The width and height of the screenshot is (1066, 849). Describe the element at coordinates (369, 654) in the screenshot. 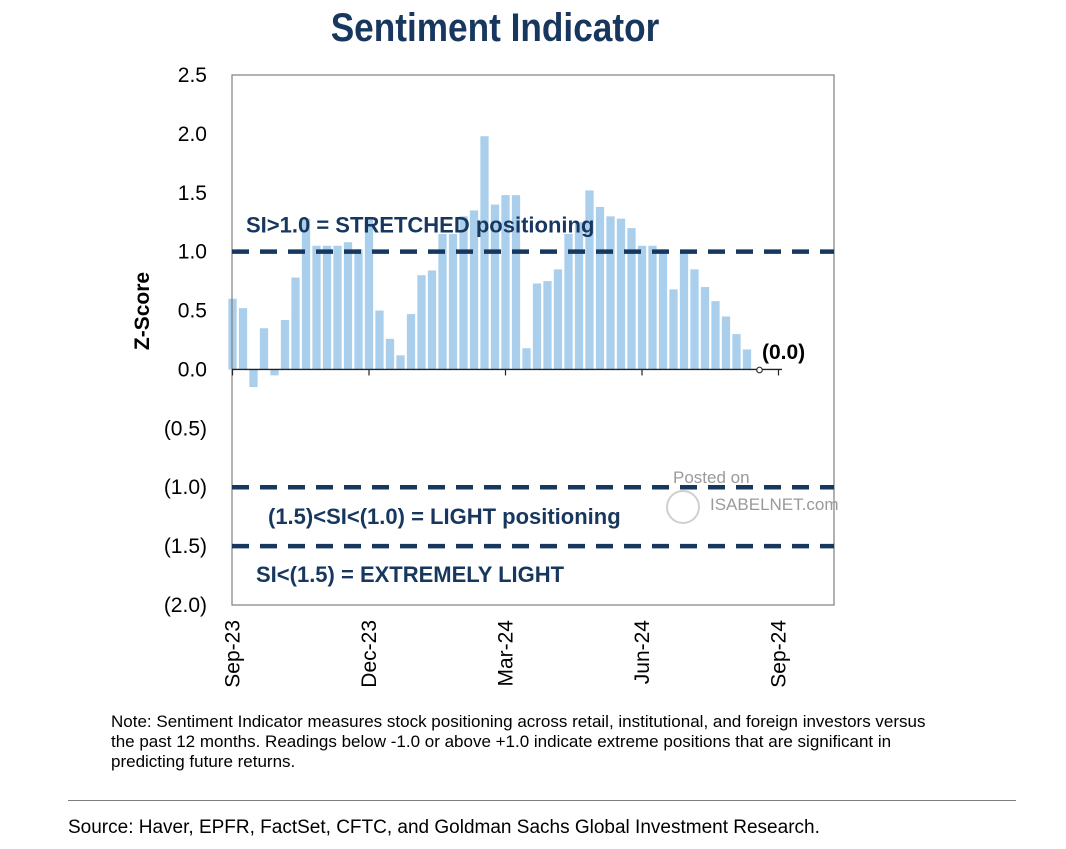

I see `x-tick-label: Dec-23` at that location.